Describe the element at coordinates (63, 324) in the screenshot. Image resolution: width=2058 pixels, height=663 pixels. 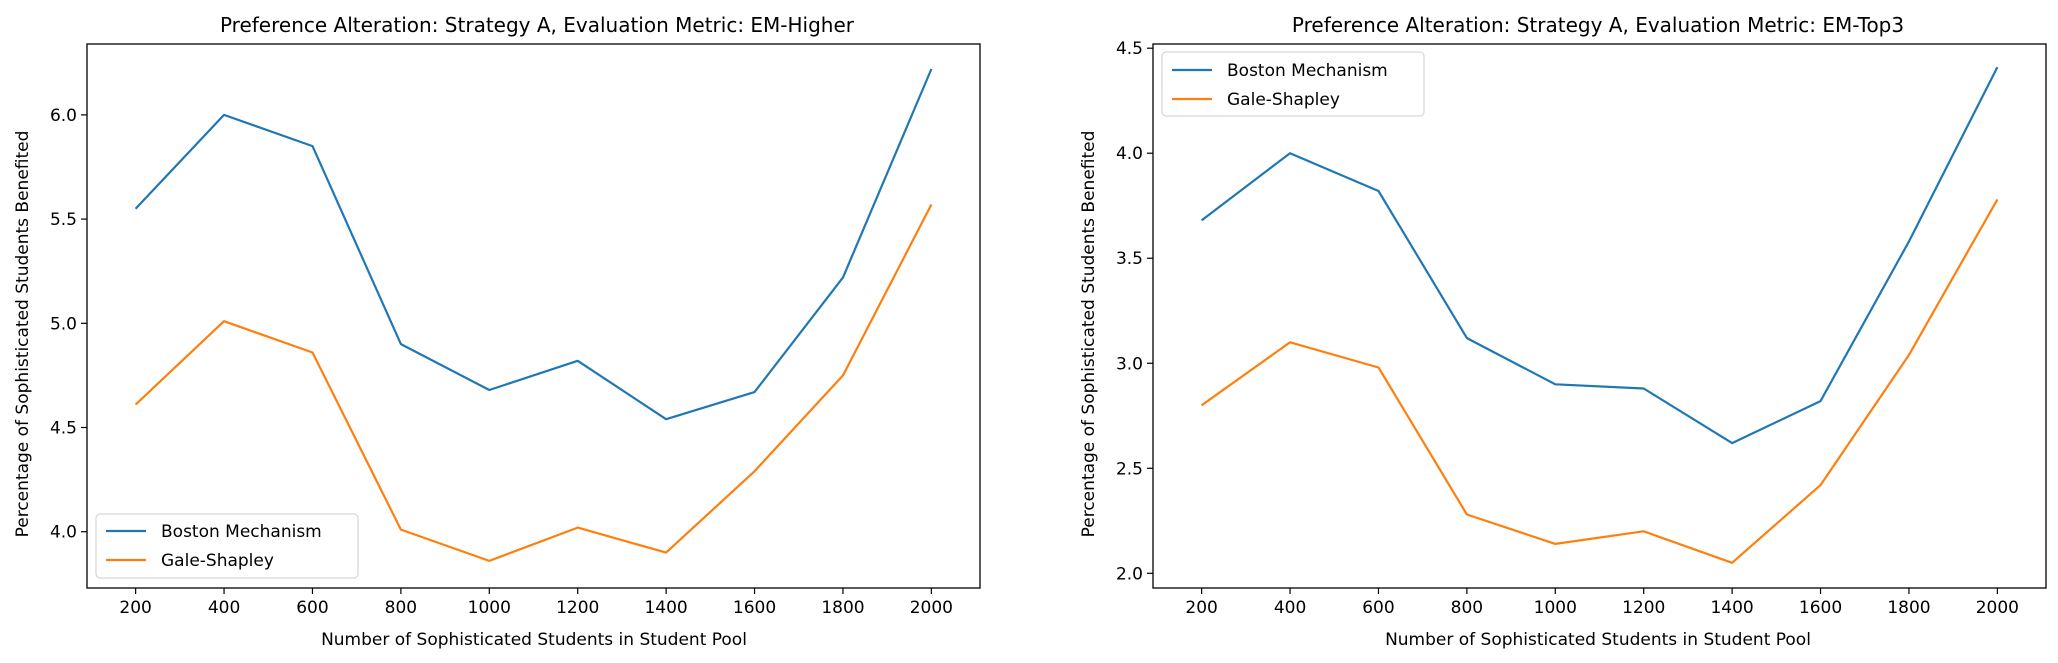
I see `y-tick-label: 5.0` at that location.